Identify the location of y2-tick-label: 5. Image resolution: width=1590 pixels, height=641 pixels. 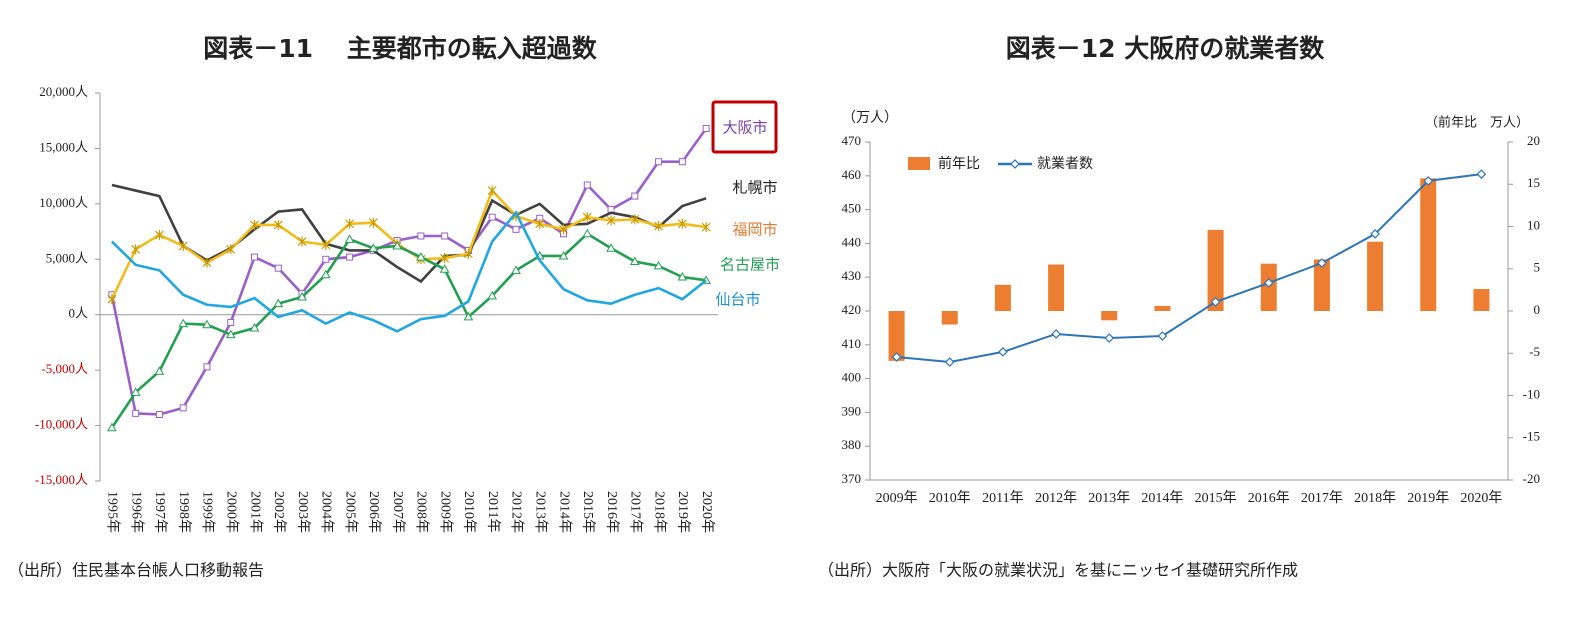
(1537, 267).